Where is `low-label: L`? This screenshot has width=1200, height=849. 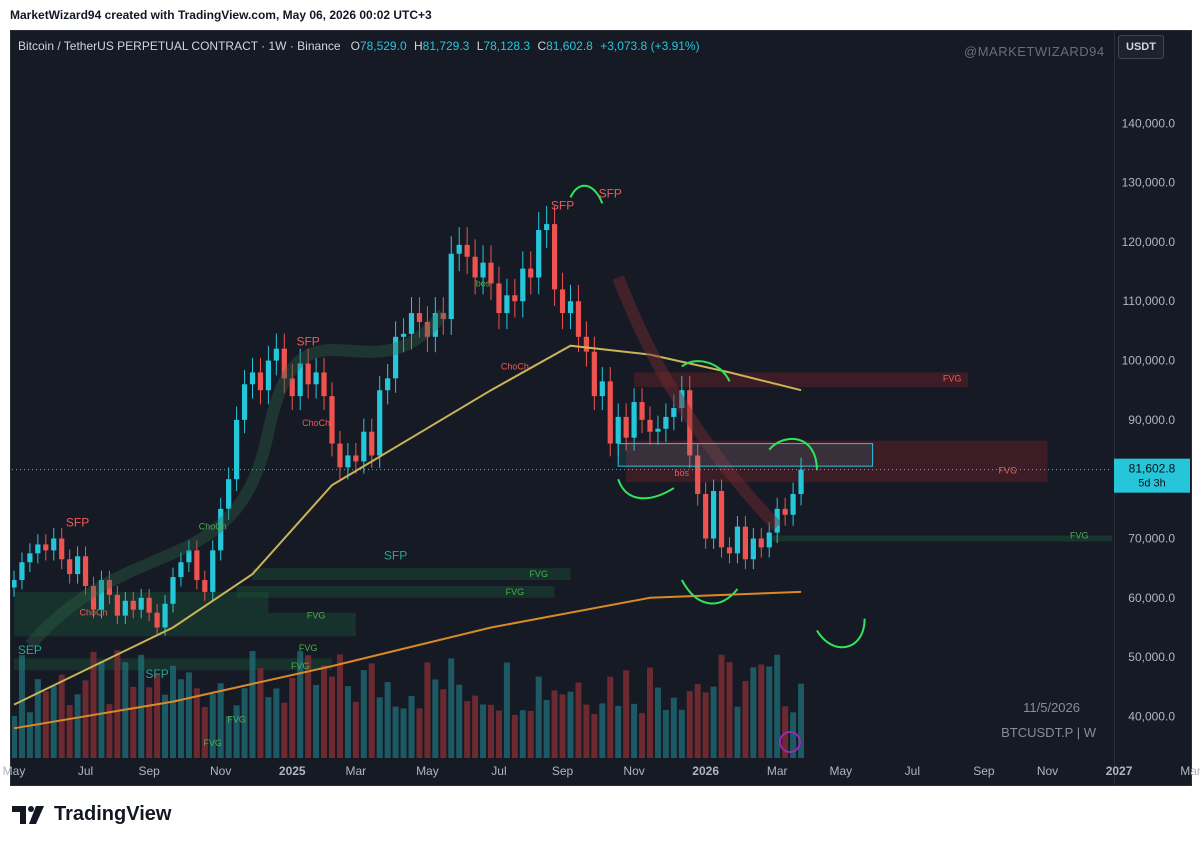 low-label: L is located at coordinates (480, 46).